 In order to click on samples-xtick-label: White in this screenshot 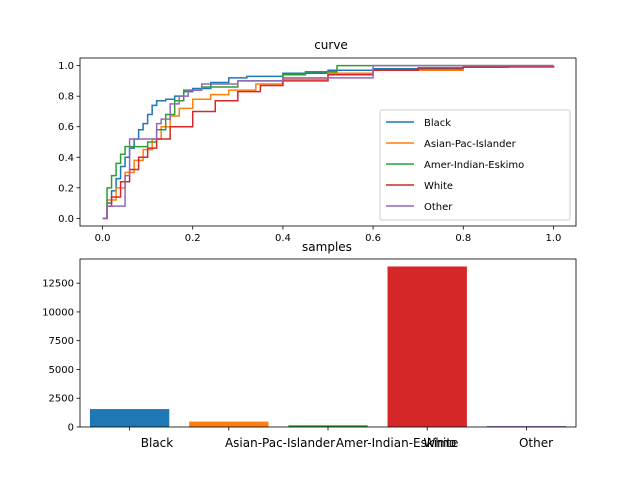, I will do `click(441, 443)`.